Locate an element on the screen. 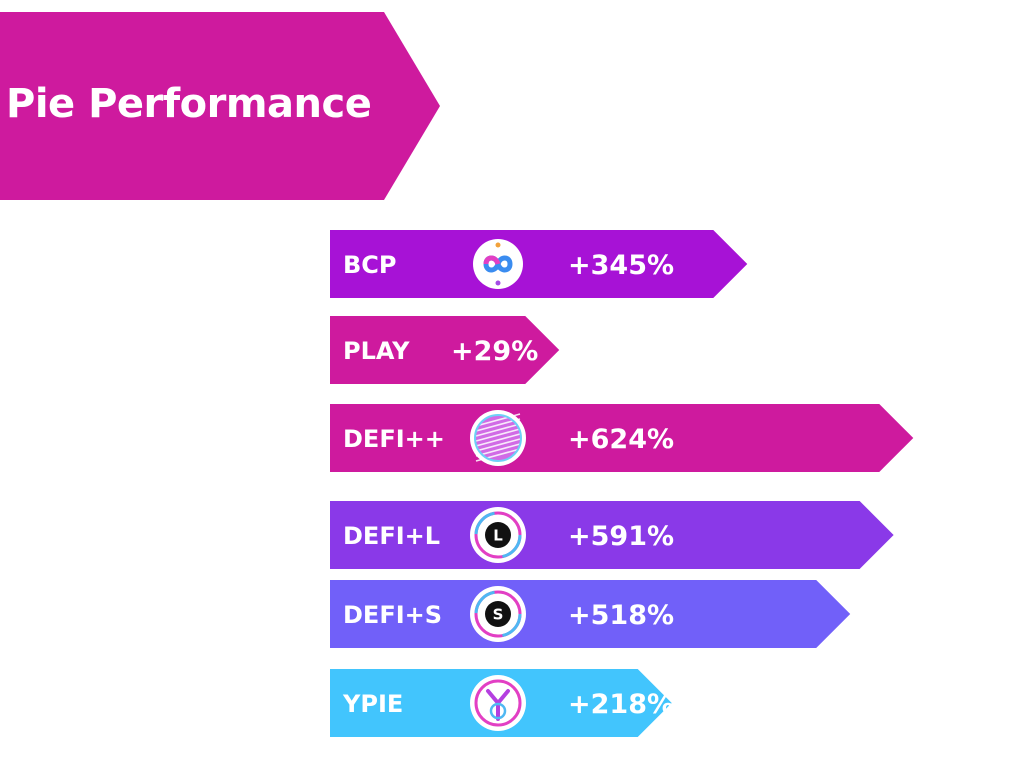 This screenshot has width=1024, height=768. bar-label-ypie: YPIE is located at coordinates (372, 704).